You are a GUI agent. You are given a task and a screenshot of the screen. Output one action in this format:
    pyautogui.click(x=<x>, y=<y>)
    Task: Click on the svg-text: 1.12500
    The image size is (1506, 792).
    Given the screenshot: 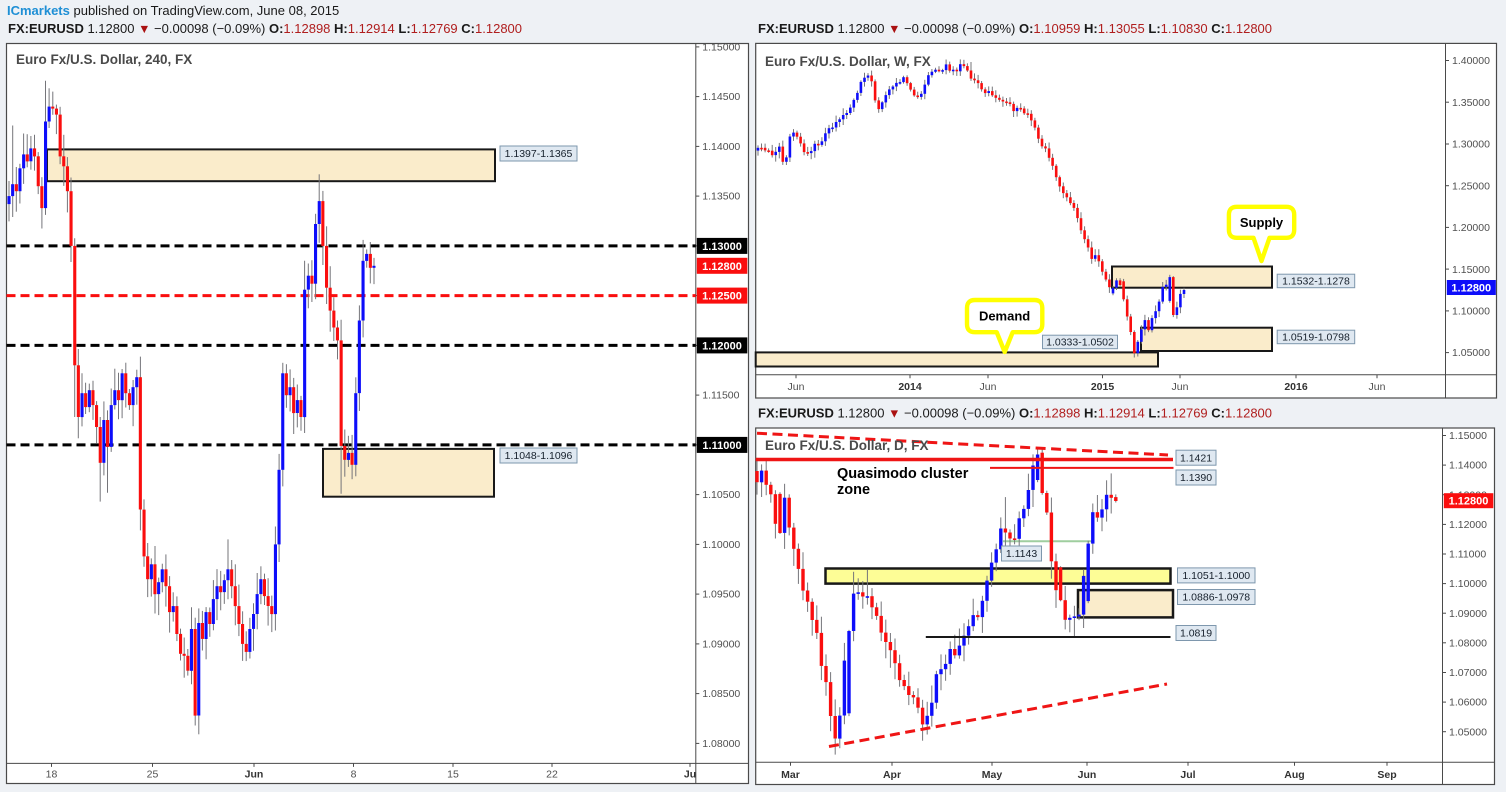 What is the action you would take?
    pyautogui.click(x=722, y=297)
    